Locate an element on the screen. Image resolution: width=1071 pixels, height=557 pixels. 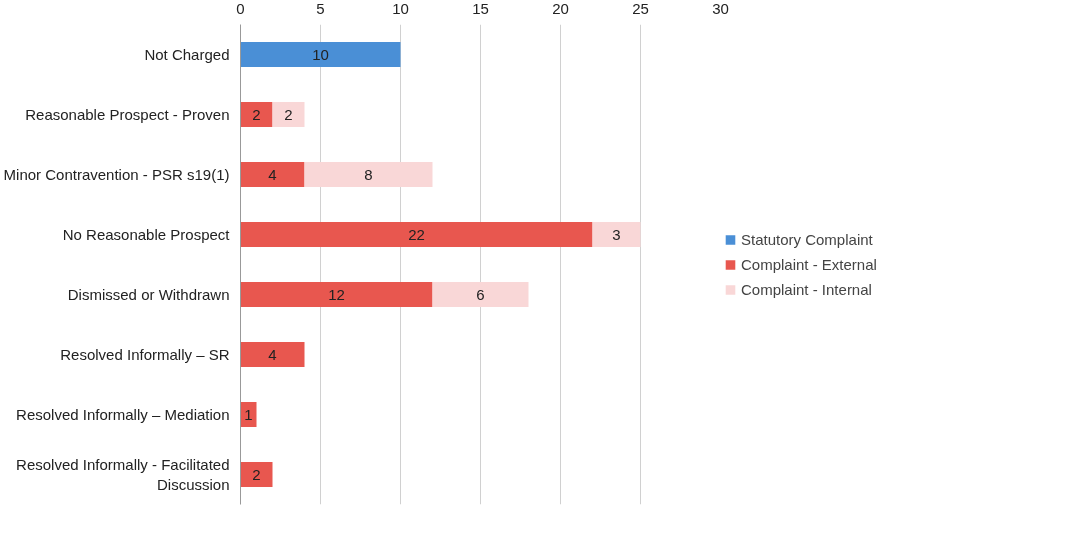
y-tick-label: No Reasonable Prospect is located at coordinates (146, 234).